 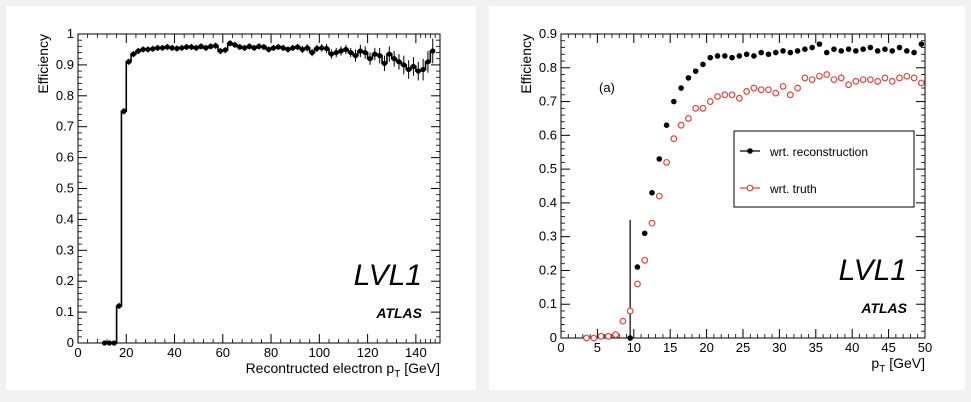 I want to click on x-tick-label: 25, so click(x=743, y=347).